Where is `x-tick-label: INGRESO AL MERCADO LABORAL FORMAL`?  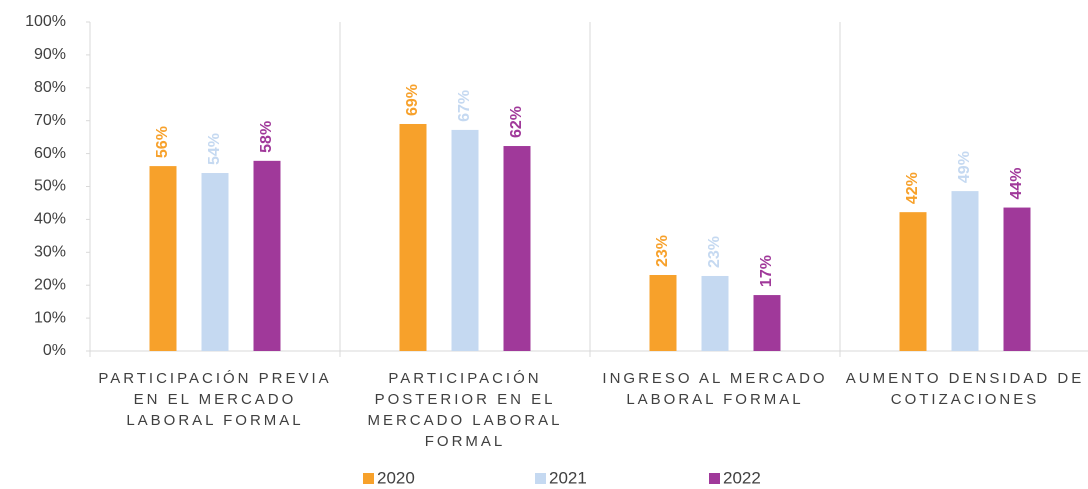 x-tick-label: INGRESO AL MERCADO LABORAL FORMAL is located at coordinates (715, 389).